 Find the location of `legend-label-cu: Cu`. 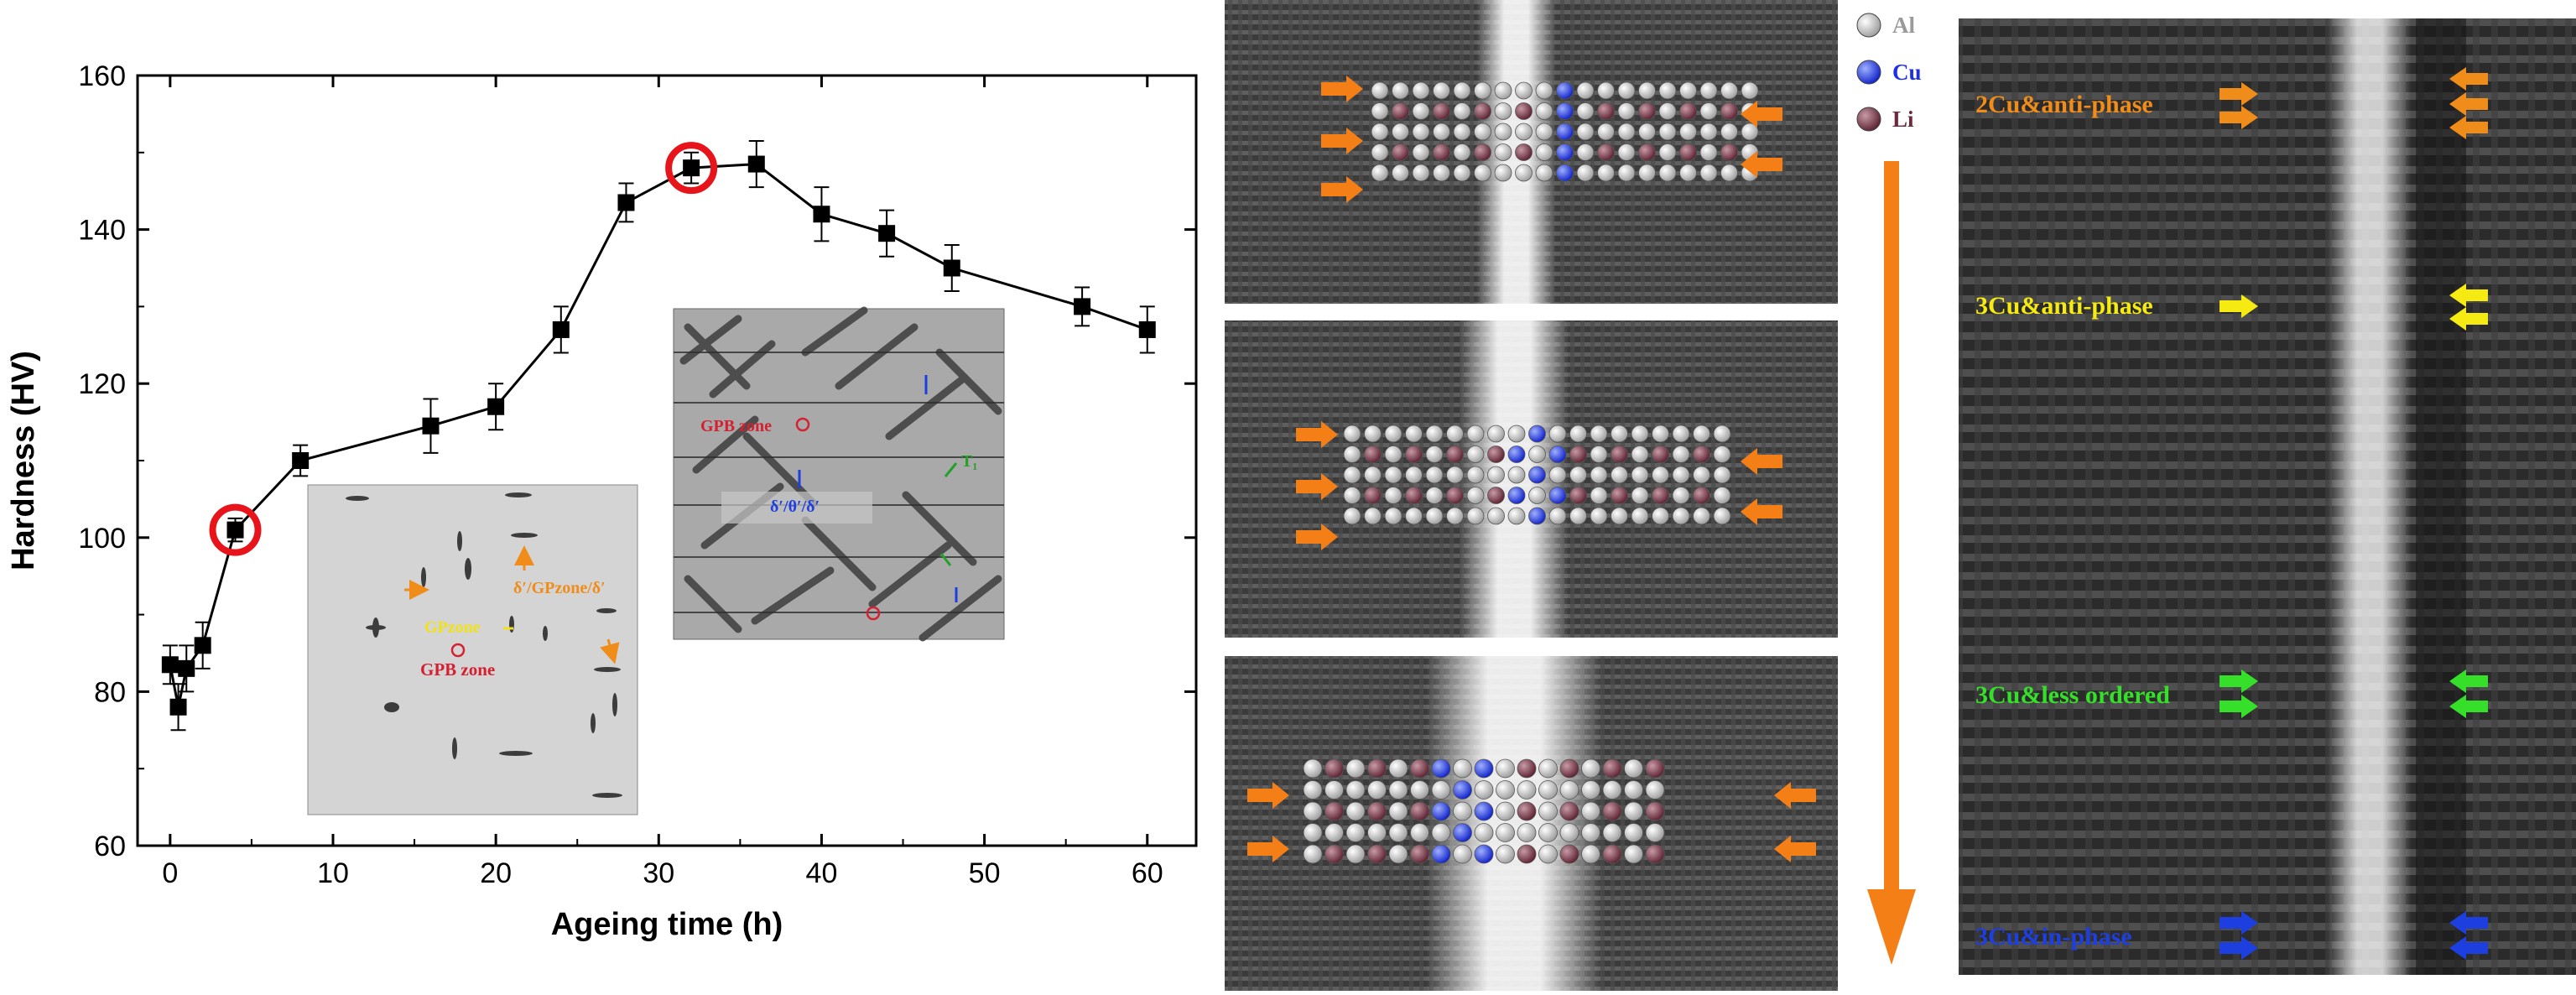

legend-label-cu: Cu is located at coordinates (1907, 72).